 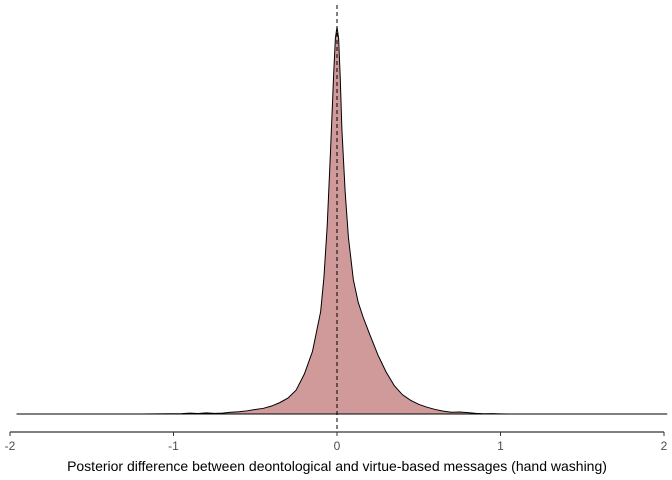 I want to click on x-tick-label: -1, so click(x=173, y=446).